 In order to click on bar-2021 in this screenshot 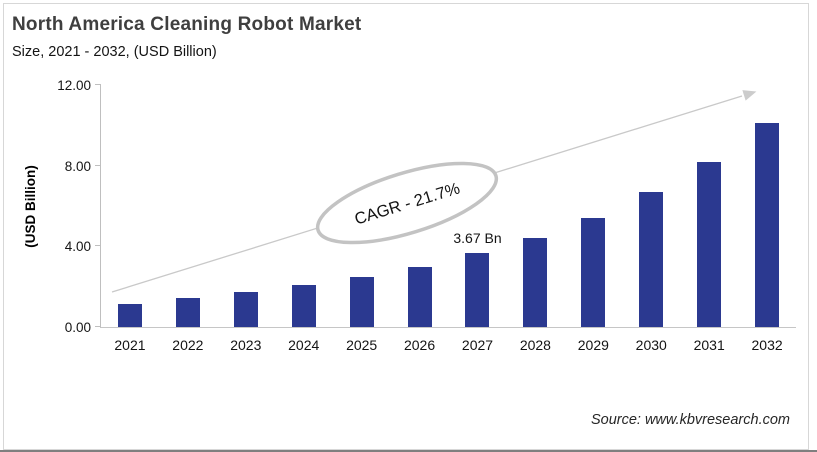, I will do `click(129, 315)`.